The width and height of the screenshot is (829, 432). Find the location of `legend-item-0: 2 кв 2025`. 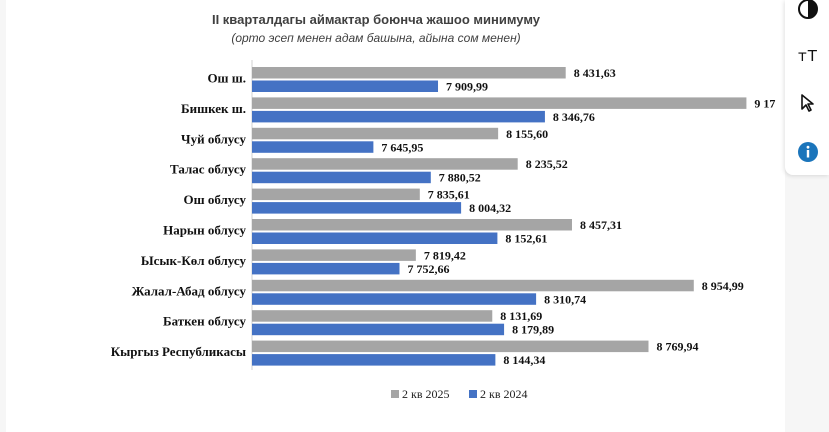

legend-item-0: 2 кв 2025 is located at coordinates (420, 394).